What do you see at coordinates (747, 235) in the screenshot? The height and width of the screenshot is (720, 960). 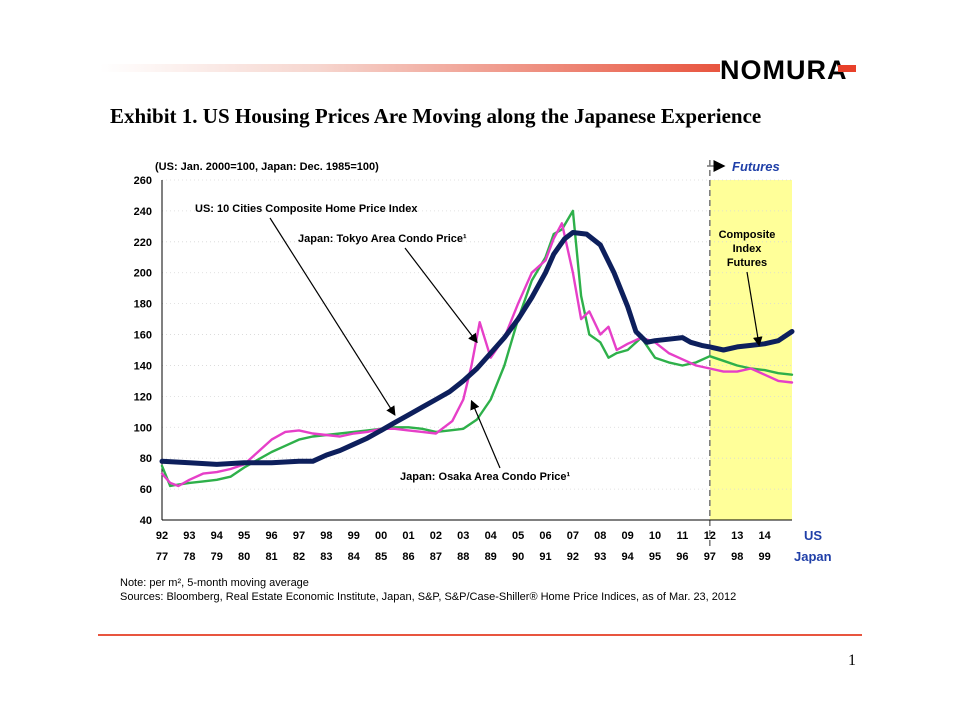 I see `annotation-futures-line1: Composite` at bounding box center [747, 235].